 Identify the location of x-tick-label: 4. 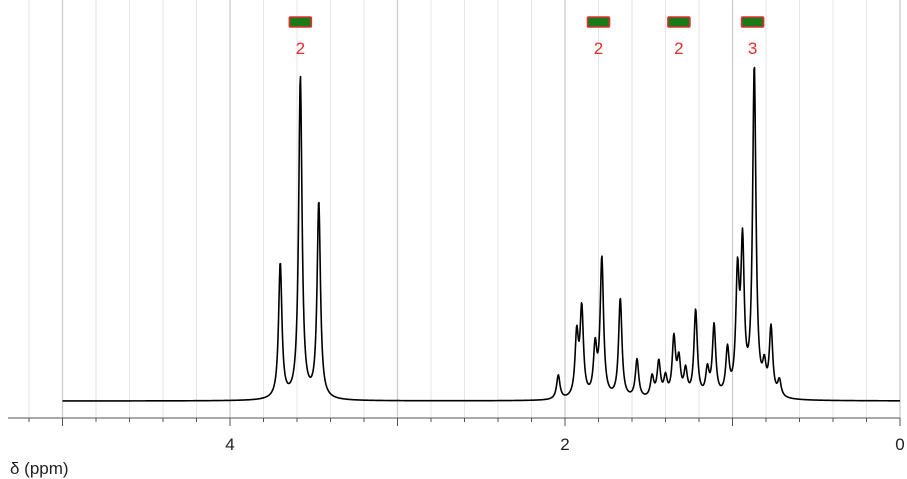
(229, 444).